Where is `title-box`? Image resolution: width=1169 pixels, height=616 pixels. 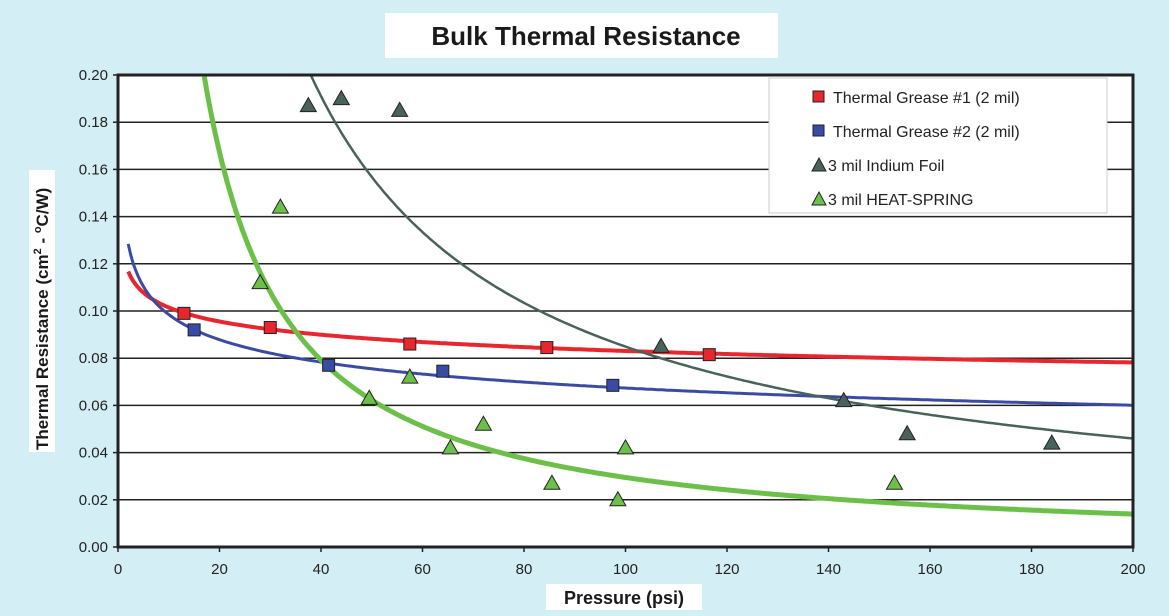
title-box is located at coordinates (581, 35).